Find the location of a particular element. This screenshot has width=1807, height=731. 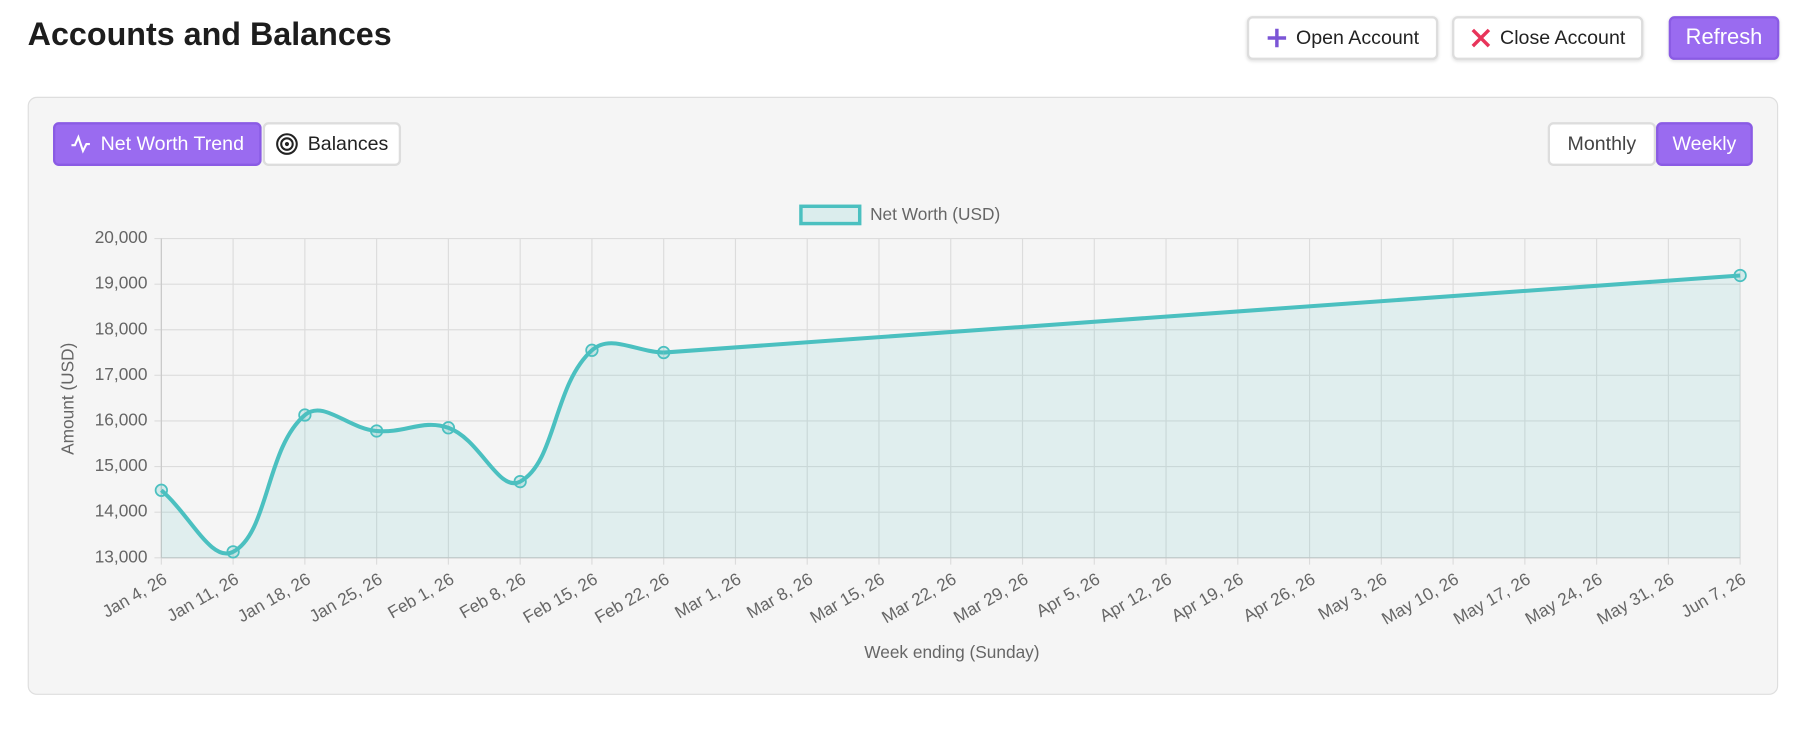

open-account-button: Open Account is located at coordinates (1342, 38).